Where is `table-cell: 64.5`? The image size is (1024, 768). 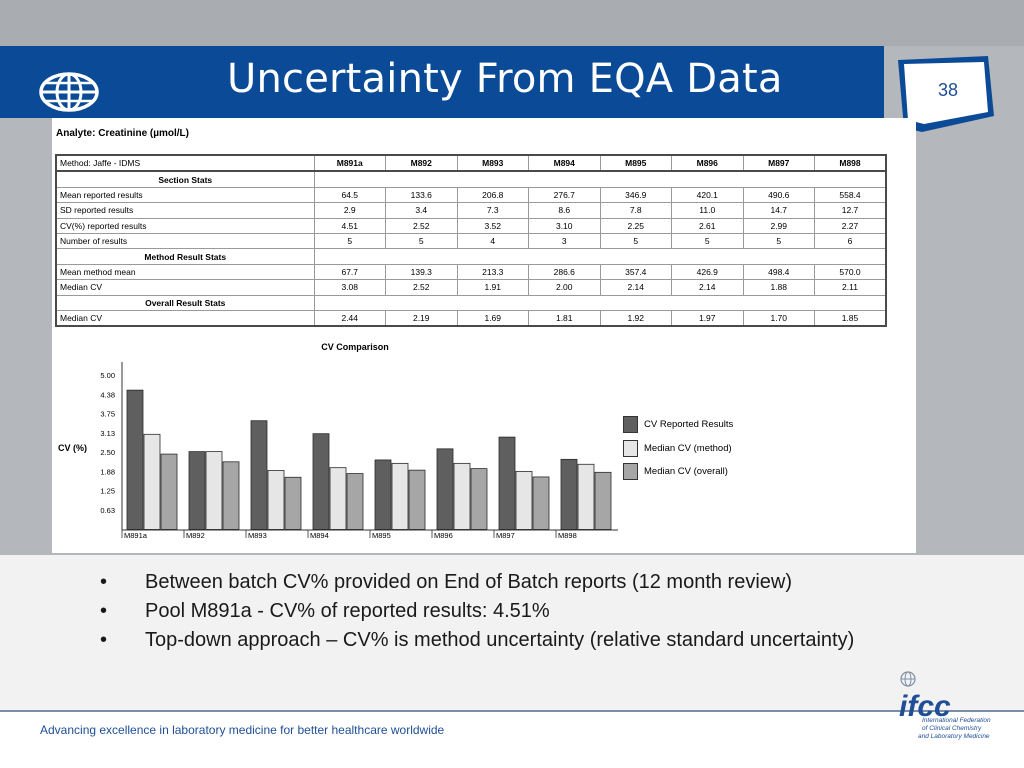
table-cell: 64.5 is located at coordinates (349, 195).